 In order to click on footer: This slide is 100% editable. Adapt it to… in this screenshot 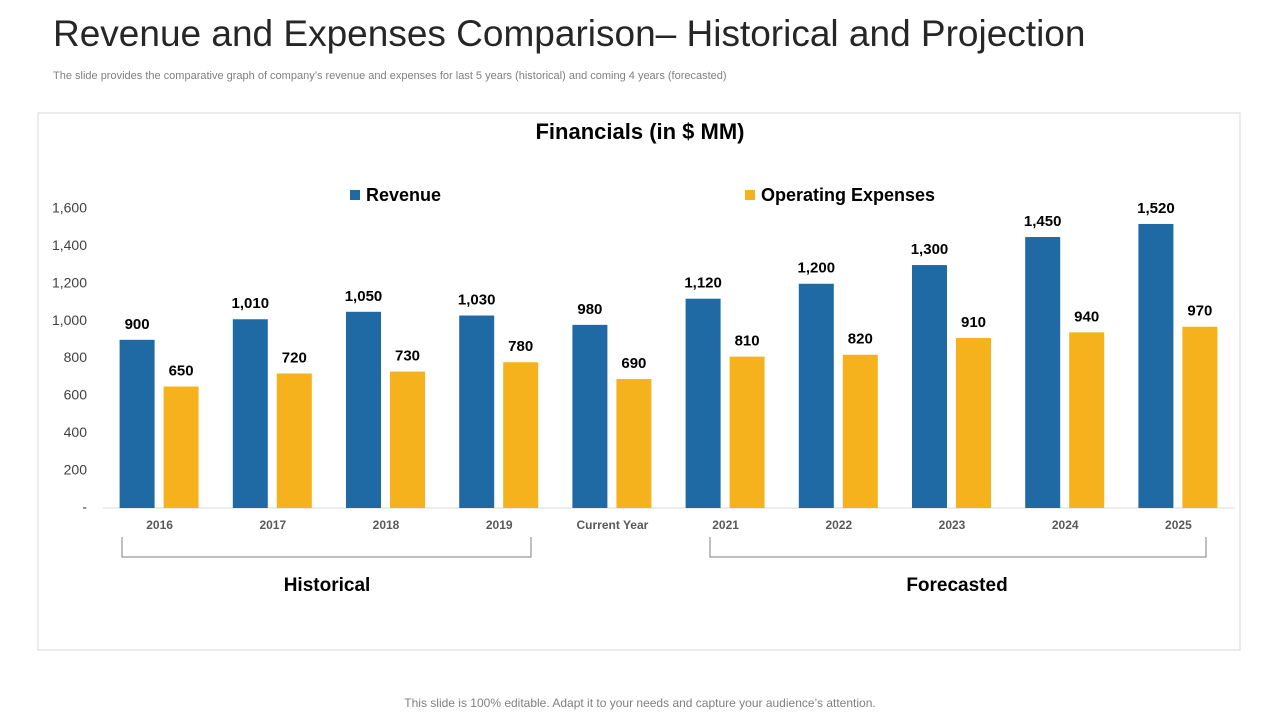, I will do `click(639, 703)`.